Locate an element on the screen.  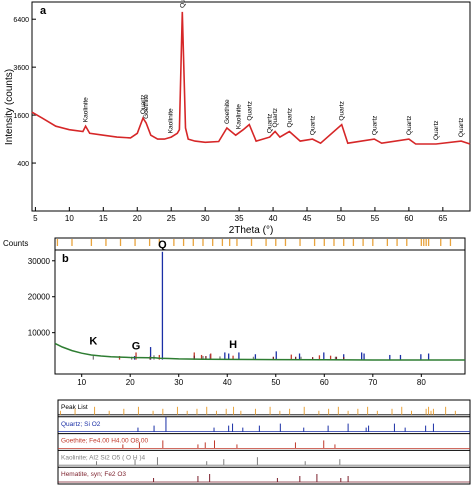
panel-b-yticks: 10000 20000 30000 is located at coordinates (41, 297).